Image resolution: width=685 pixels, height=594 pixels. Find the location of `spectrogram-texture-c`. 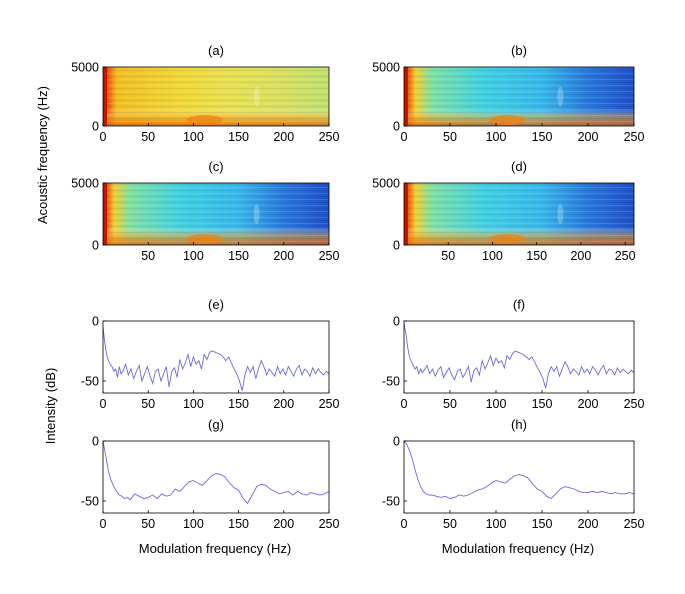

spectrogram-texture-c is located at coordinates (216, 214).